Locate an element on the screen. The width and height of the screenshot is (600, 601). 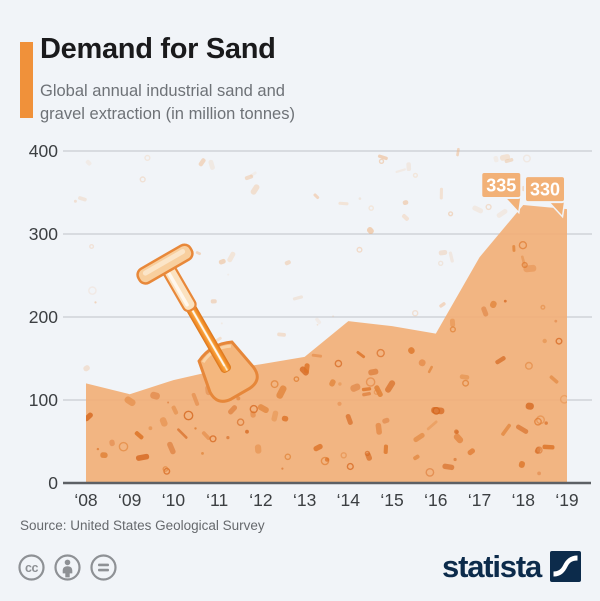
equal-icon is located at coordinates (103, 567).